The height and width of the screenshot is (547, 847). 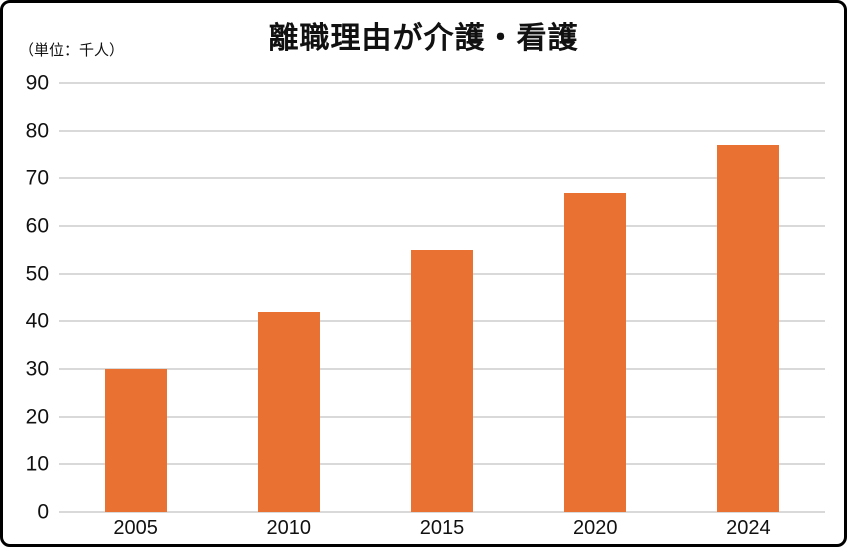 I want to click on y-axis-tick-label: 90, so click(x=37, y=83).